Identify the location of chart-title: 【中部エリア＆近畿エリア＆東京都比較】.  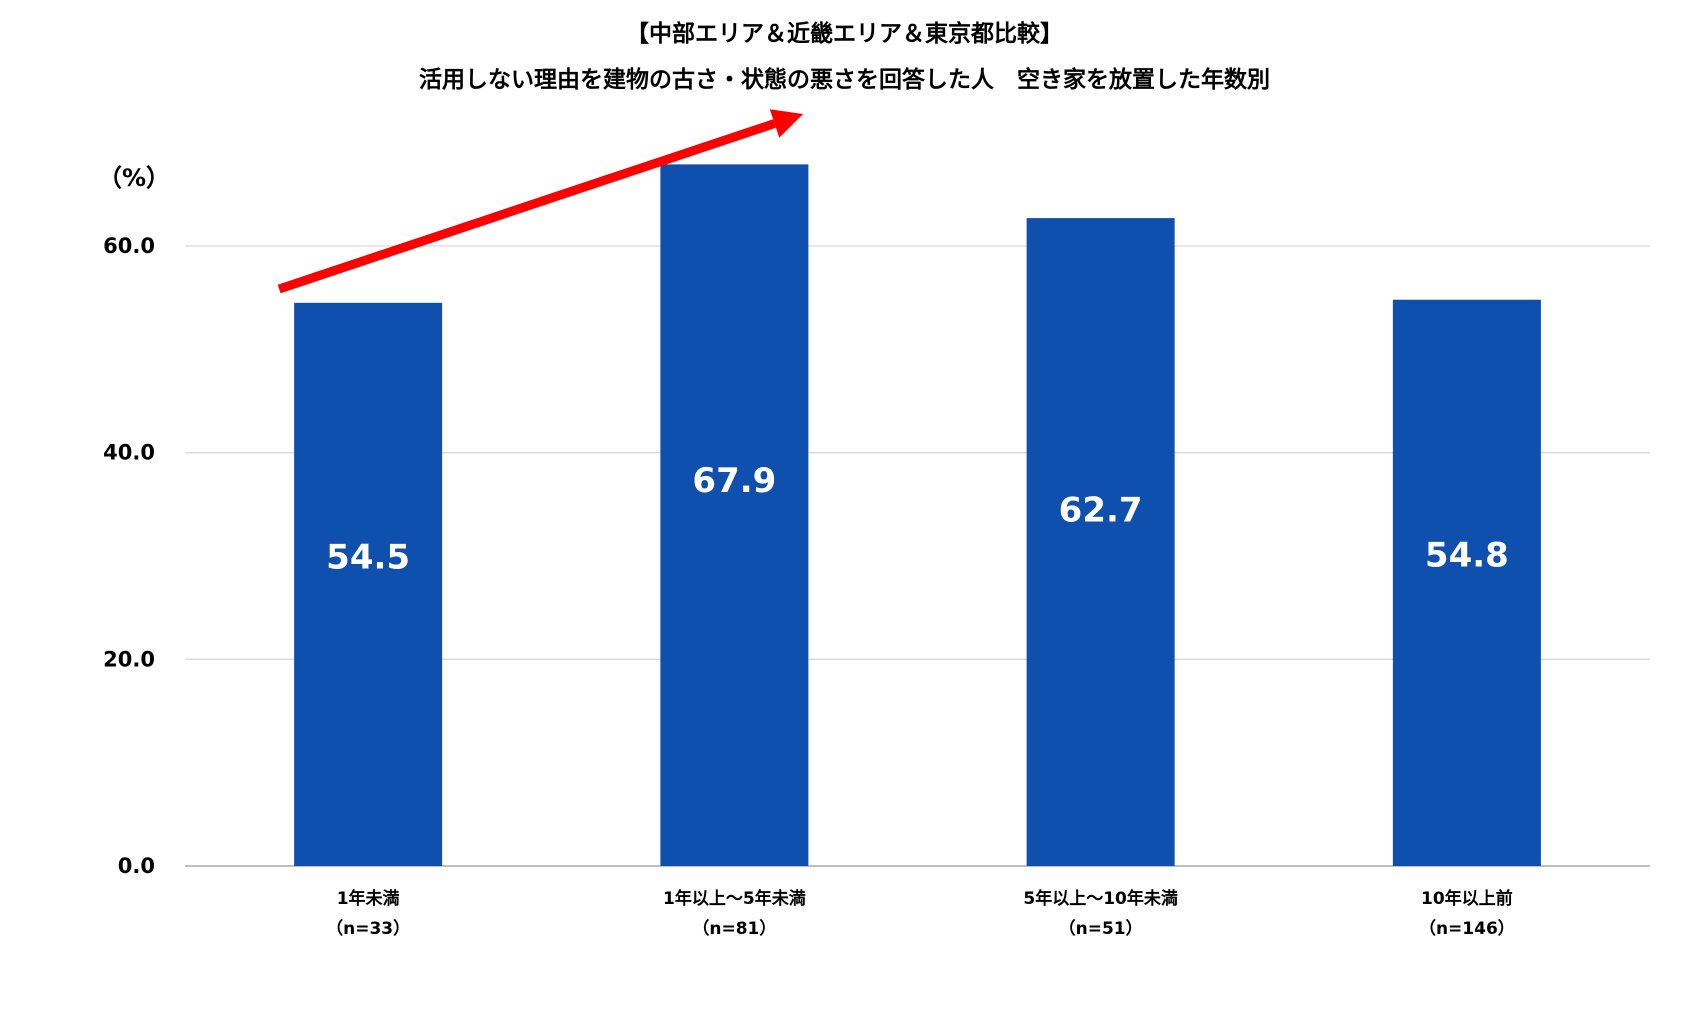
(844, 34).